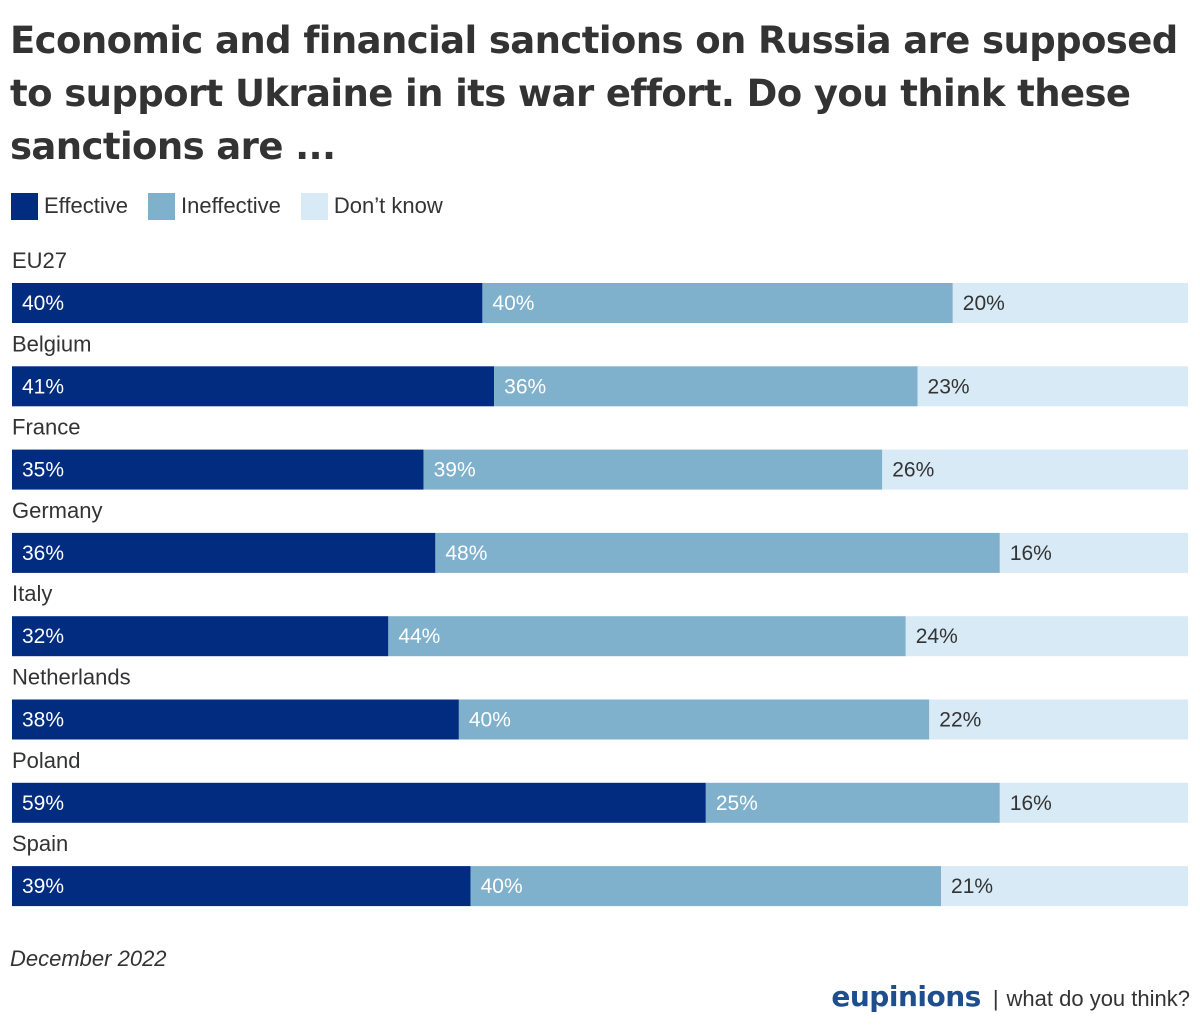  Describe the element at coordinates (717, 303) in the screenshot. I see `bar-eu27-ineffective` at that location.